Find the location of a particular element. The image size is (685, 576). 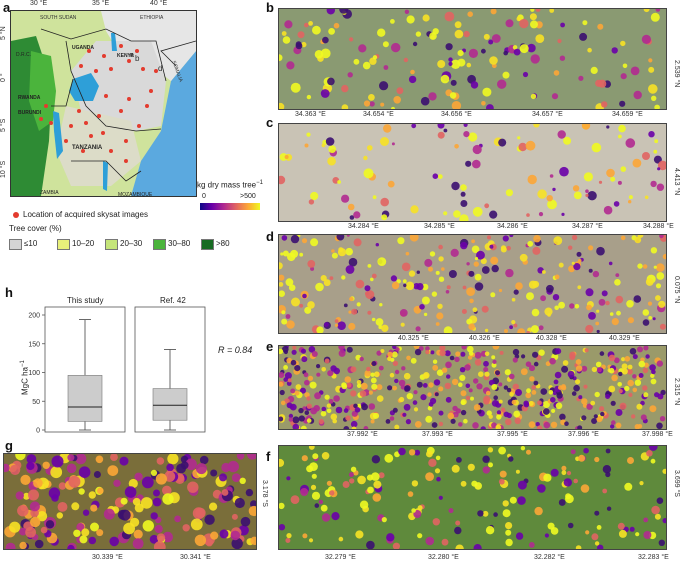

panel-f-x-tick: 32.283 °E is located at coordinates (653, 557).